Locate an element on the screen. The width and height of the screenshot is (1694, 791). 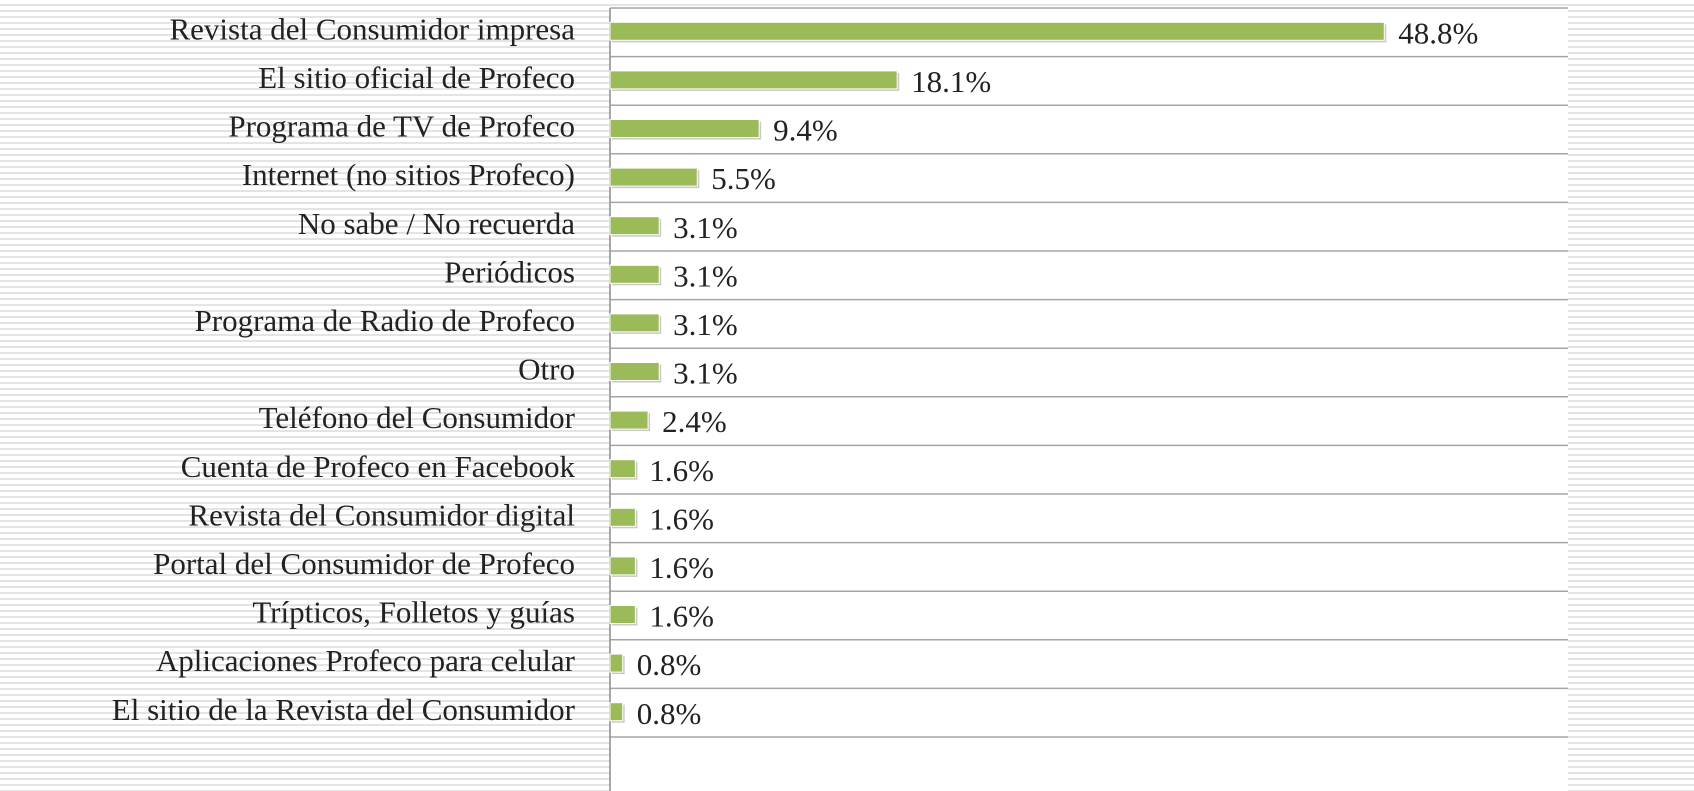
category-label: Internet (no sitios Profeco) is located at coordinates (408, 174).